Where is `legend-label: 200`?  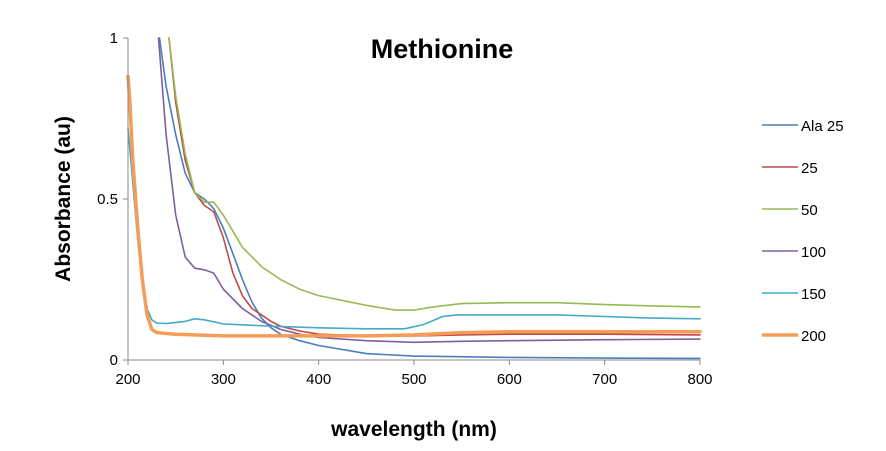
legend-label: 200 is located at coordinates (813, 336).